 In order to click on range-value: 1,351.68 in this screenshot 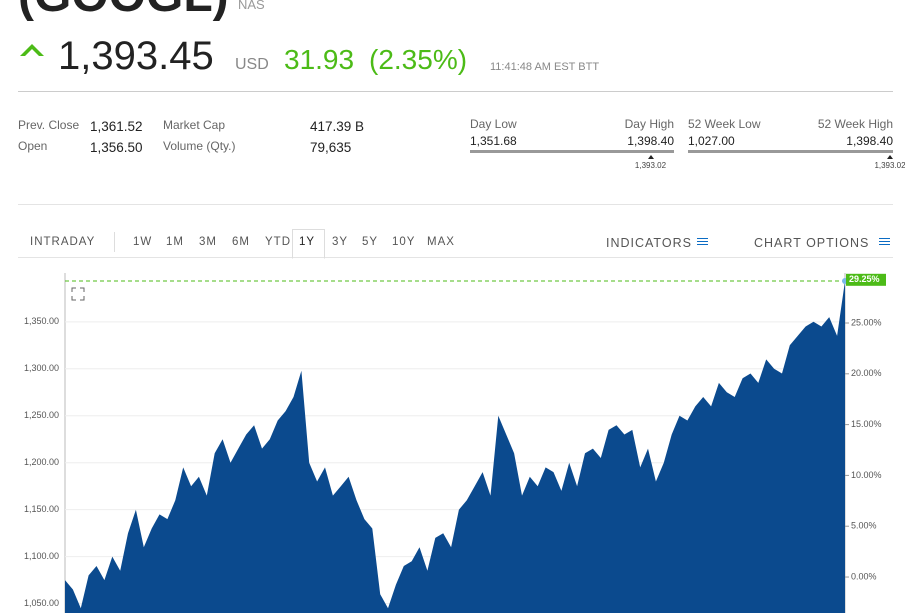, I will do `click(493, 141)`.